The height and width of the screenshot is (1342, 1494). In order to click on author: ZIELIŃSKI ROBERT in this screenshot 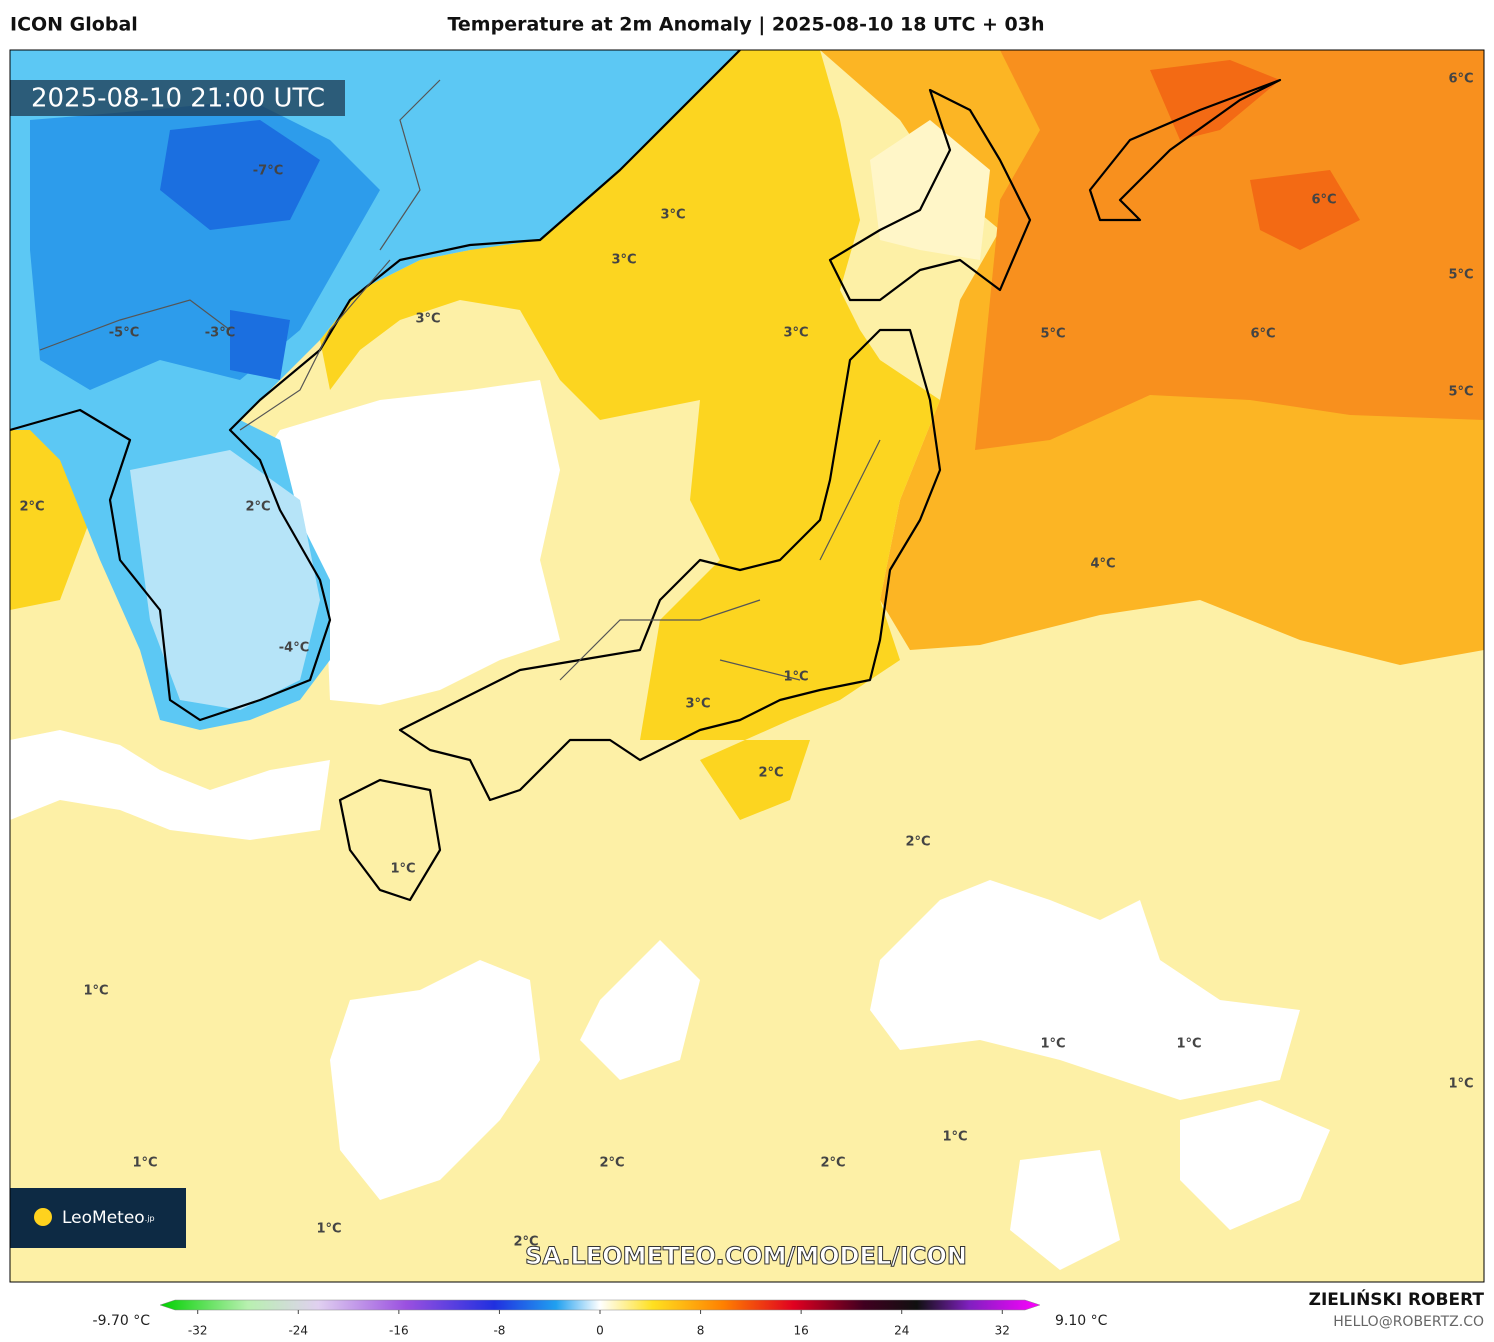, I will do `click(1397, 1299)`.